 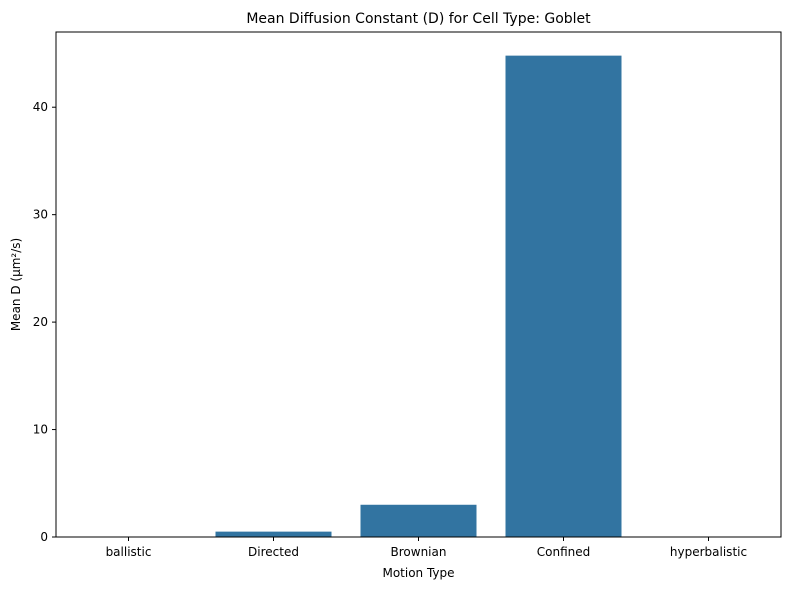 I want to click on bar-brownian, so click(x=418, y=520).